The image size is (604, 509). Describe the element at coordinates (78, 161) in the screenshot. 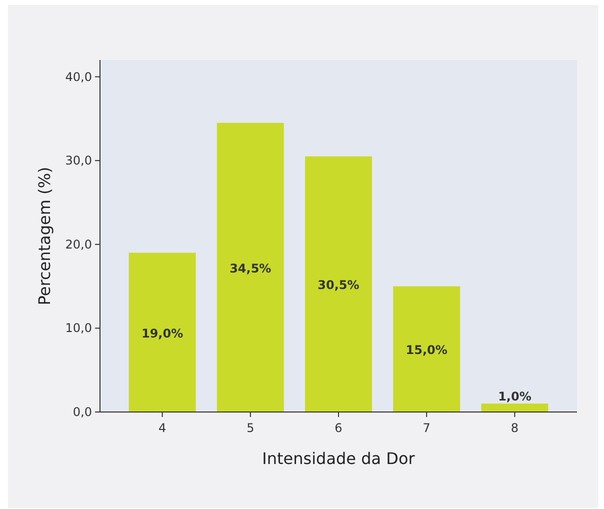

I see `y-tick-label: 30,0` at that location.